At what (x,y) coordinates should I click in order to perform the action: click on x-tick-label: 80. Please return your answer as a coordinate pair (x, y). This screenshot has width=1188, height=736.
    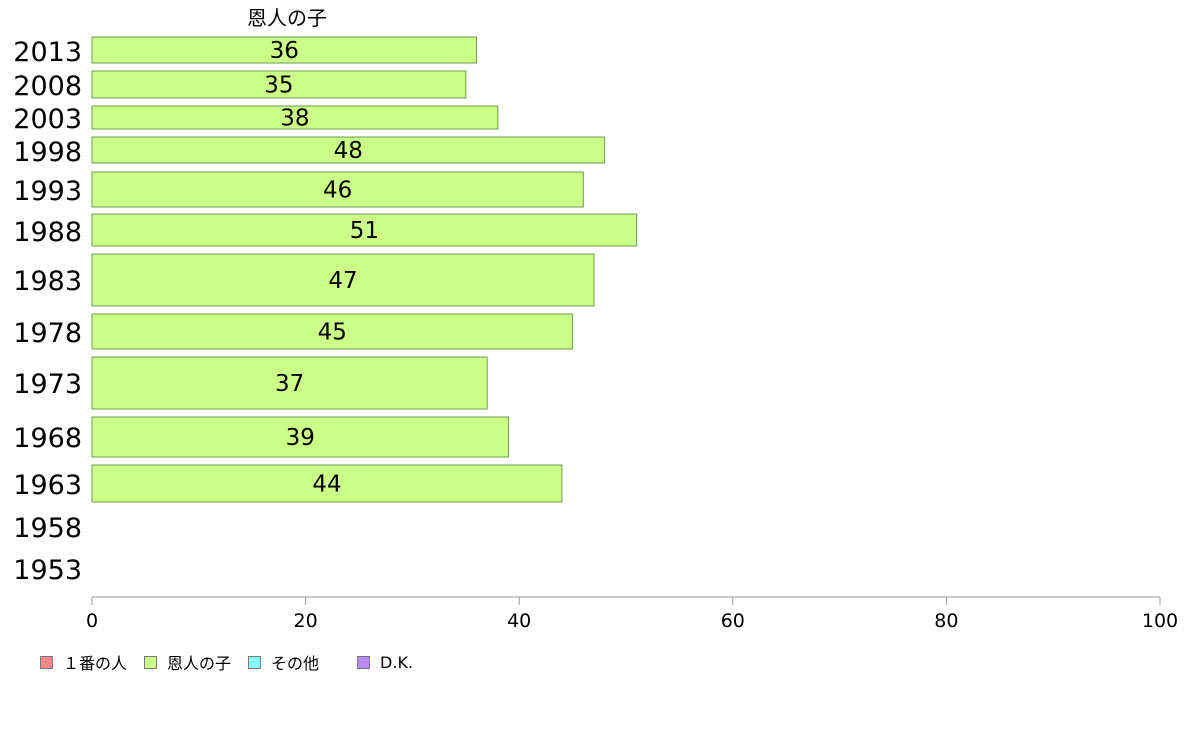
    Looking at the image, I should click on (946, 621).